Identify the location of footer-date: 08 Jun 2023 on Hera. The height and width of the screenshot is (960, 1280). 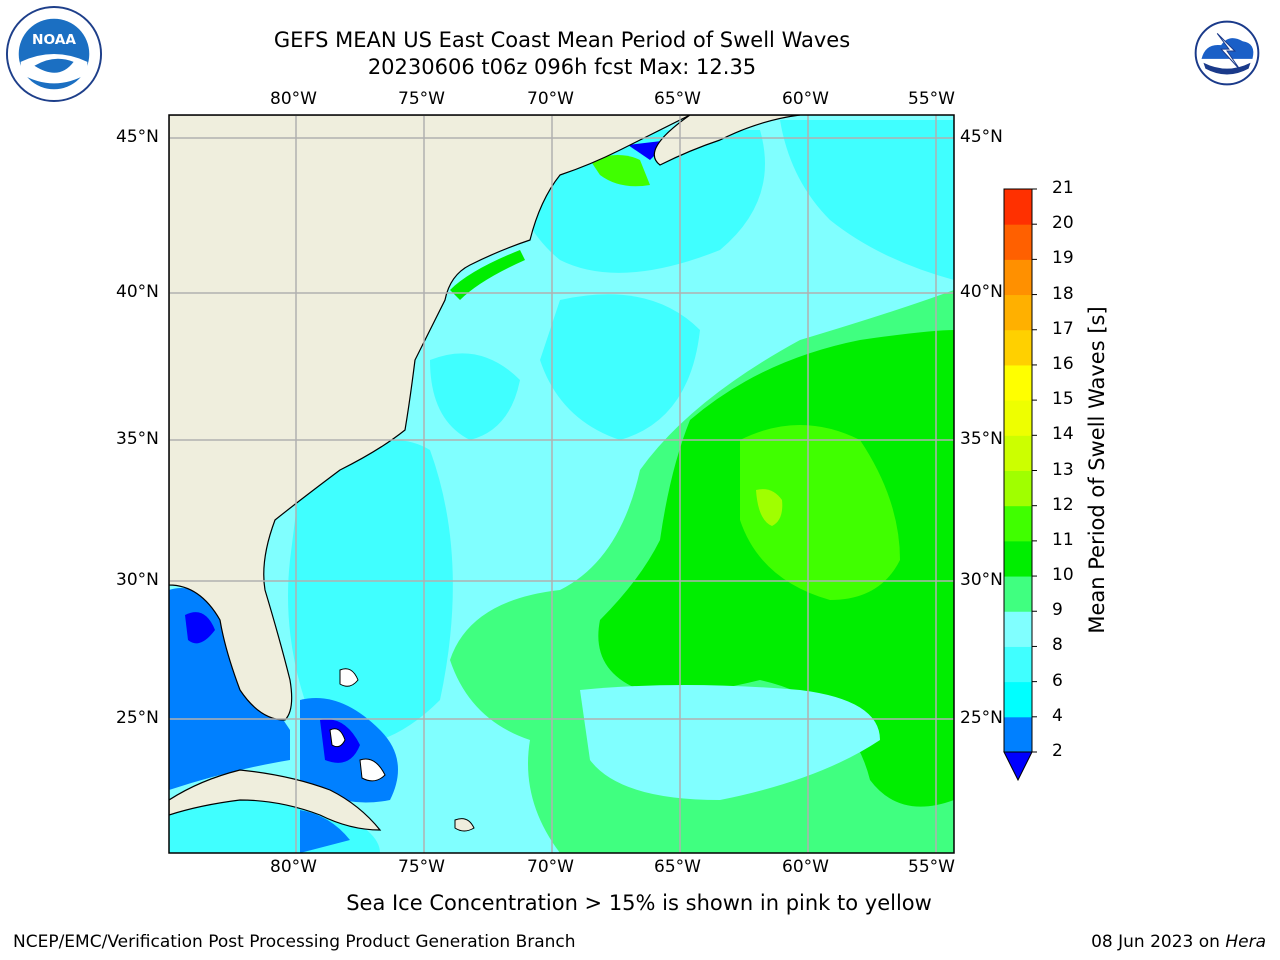
(1178, 942).